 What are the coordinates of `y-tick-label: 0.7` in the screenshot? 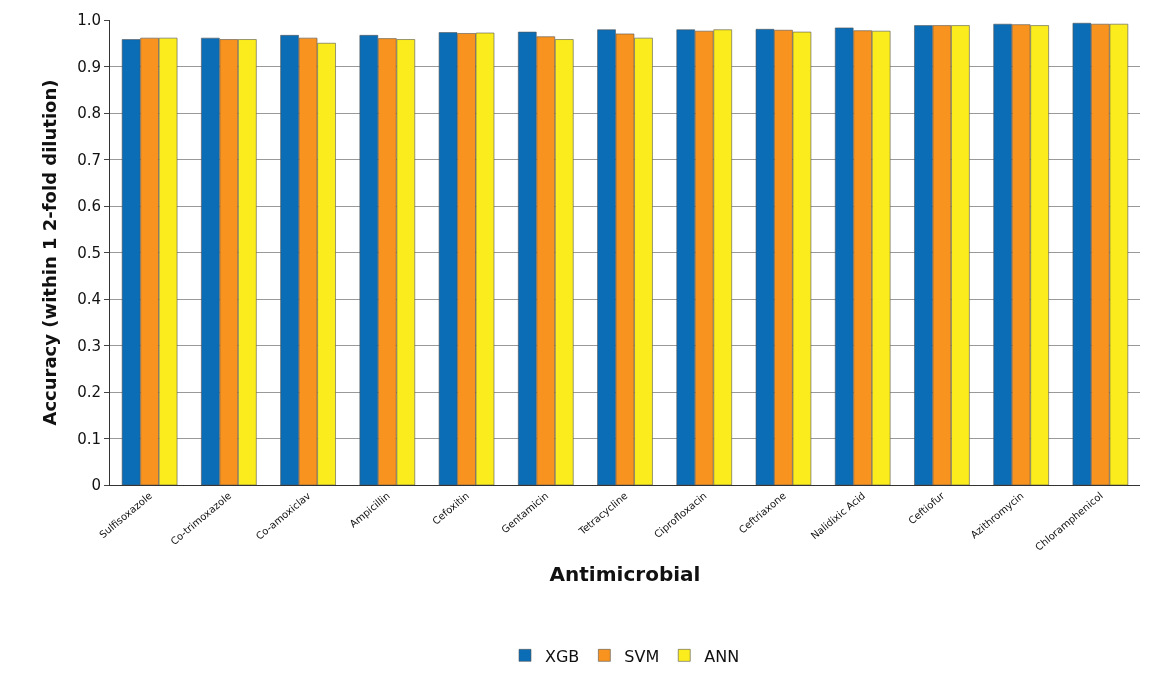 It's located at (89, 159).